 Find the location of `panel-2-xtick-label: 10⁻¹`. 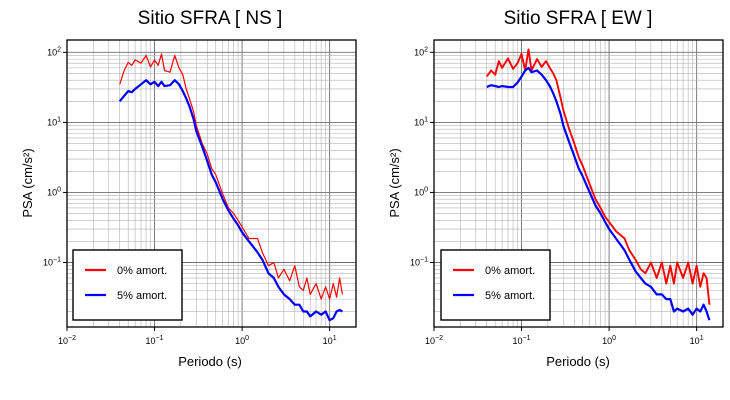

panel-2-xtick-label: 10⁻¹ is located at coordinates (522, 340).